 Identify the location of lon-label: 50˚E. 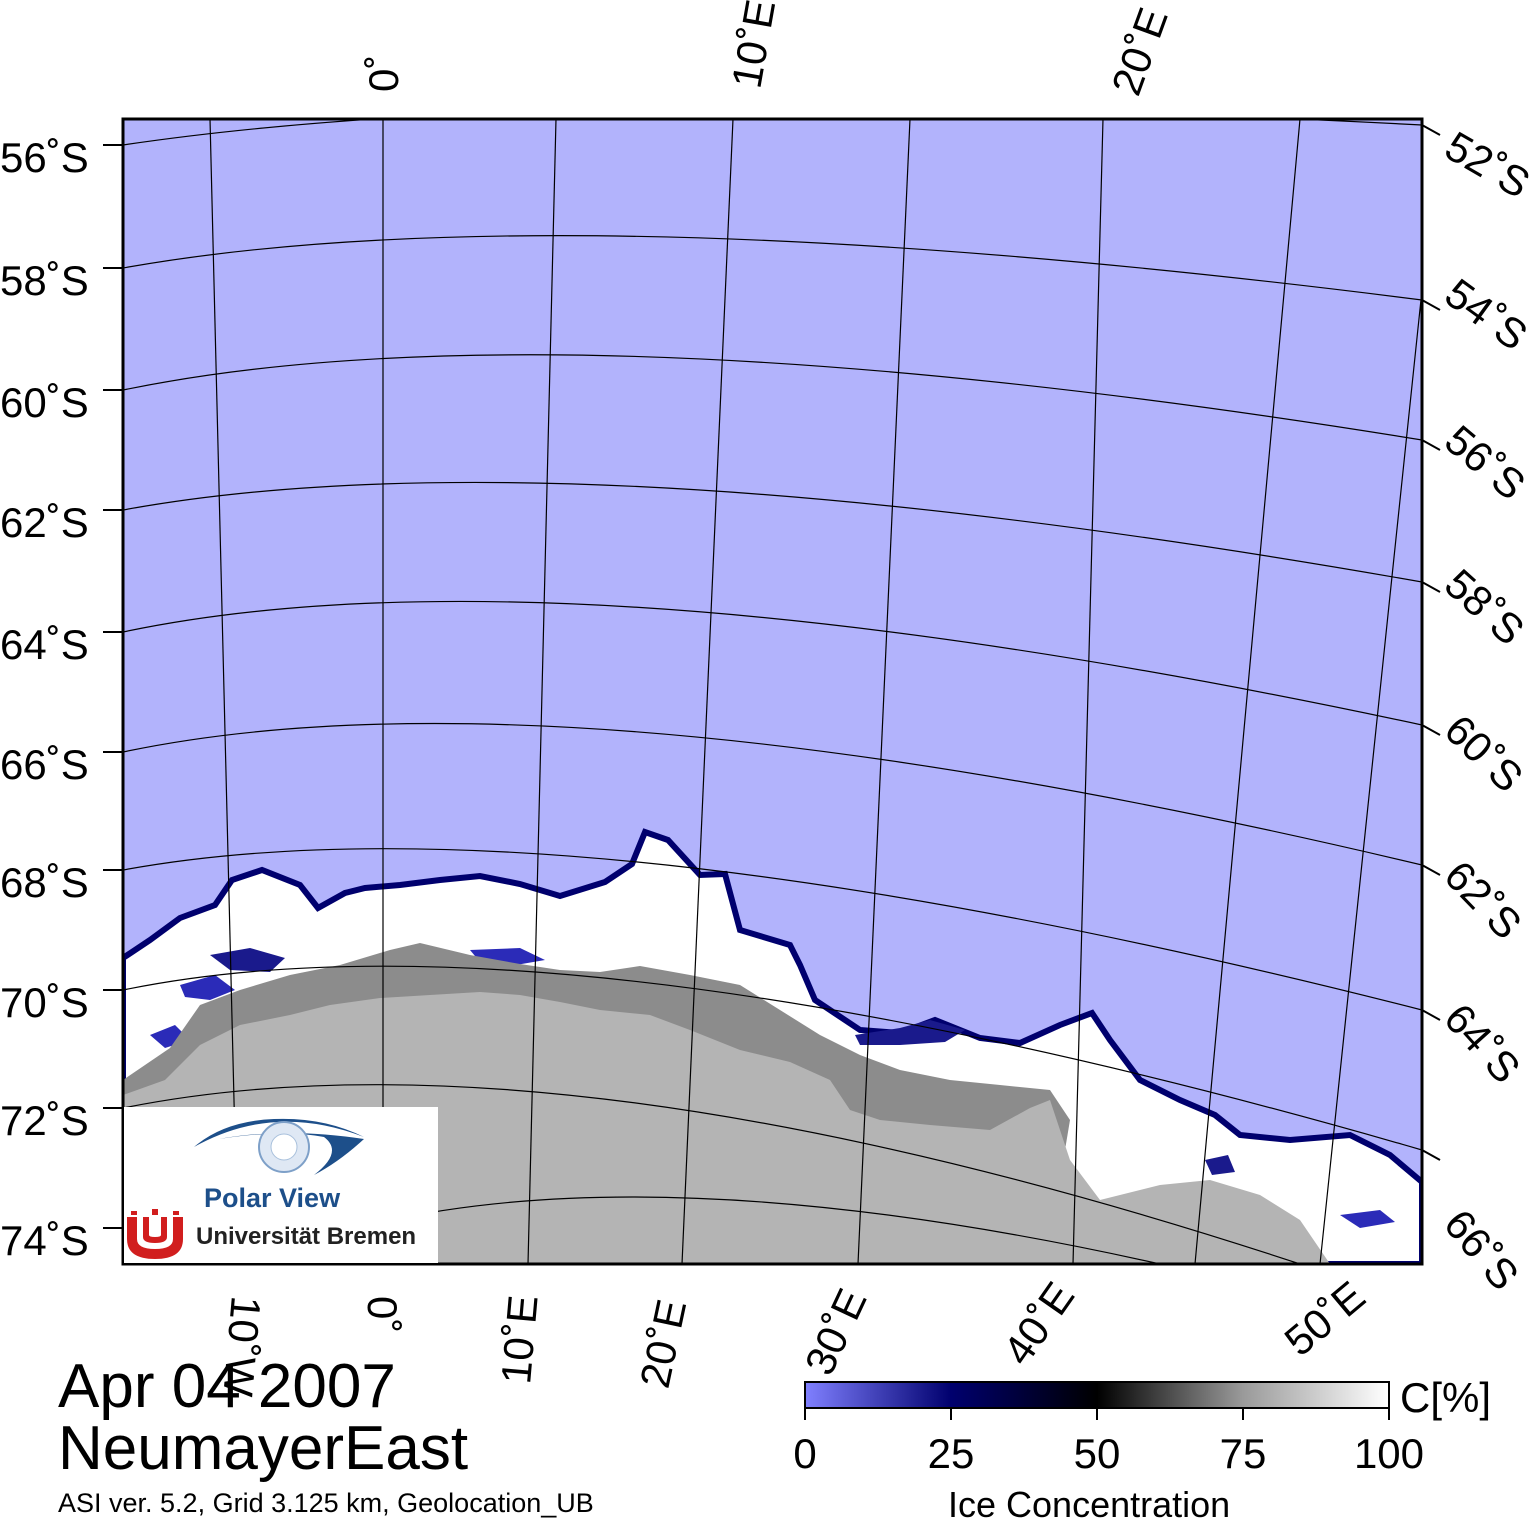
(1325, 1318).